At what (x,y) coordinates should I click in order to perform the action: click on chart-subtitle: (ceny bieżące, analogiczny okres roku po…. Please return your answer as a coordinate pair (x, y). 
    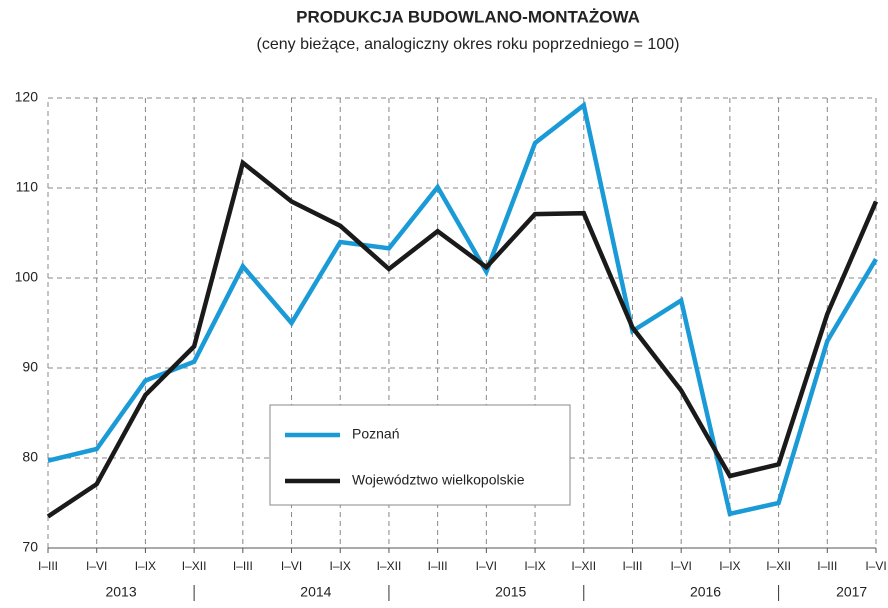
    Looking at the image, I should click on (468, 44).